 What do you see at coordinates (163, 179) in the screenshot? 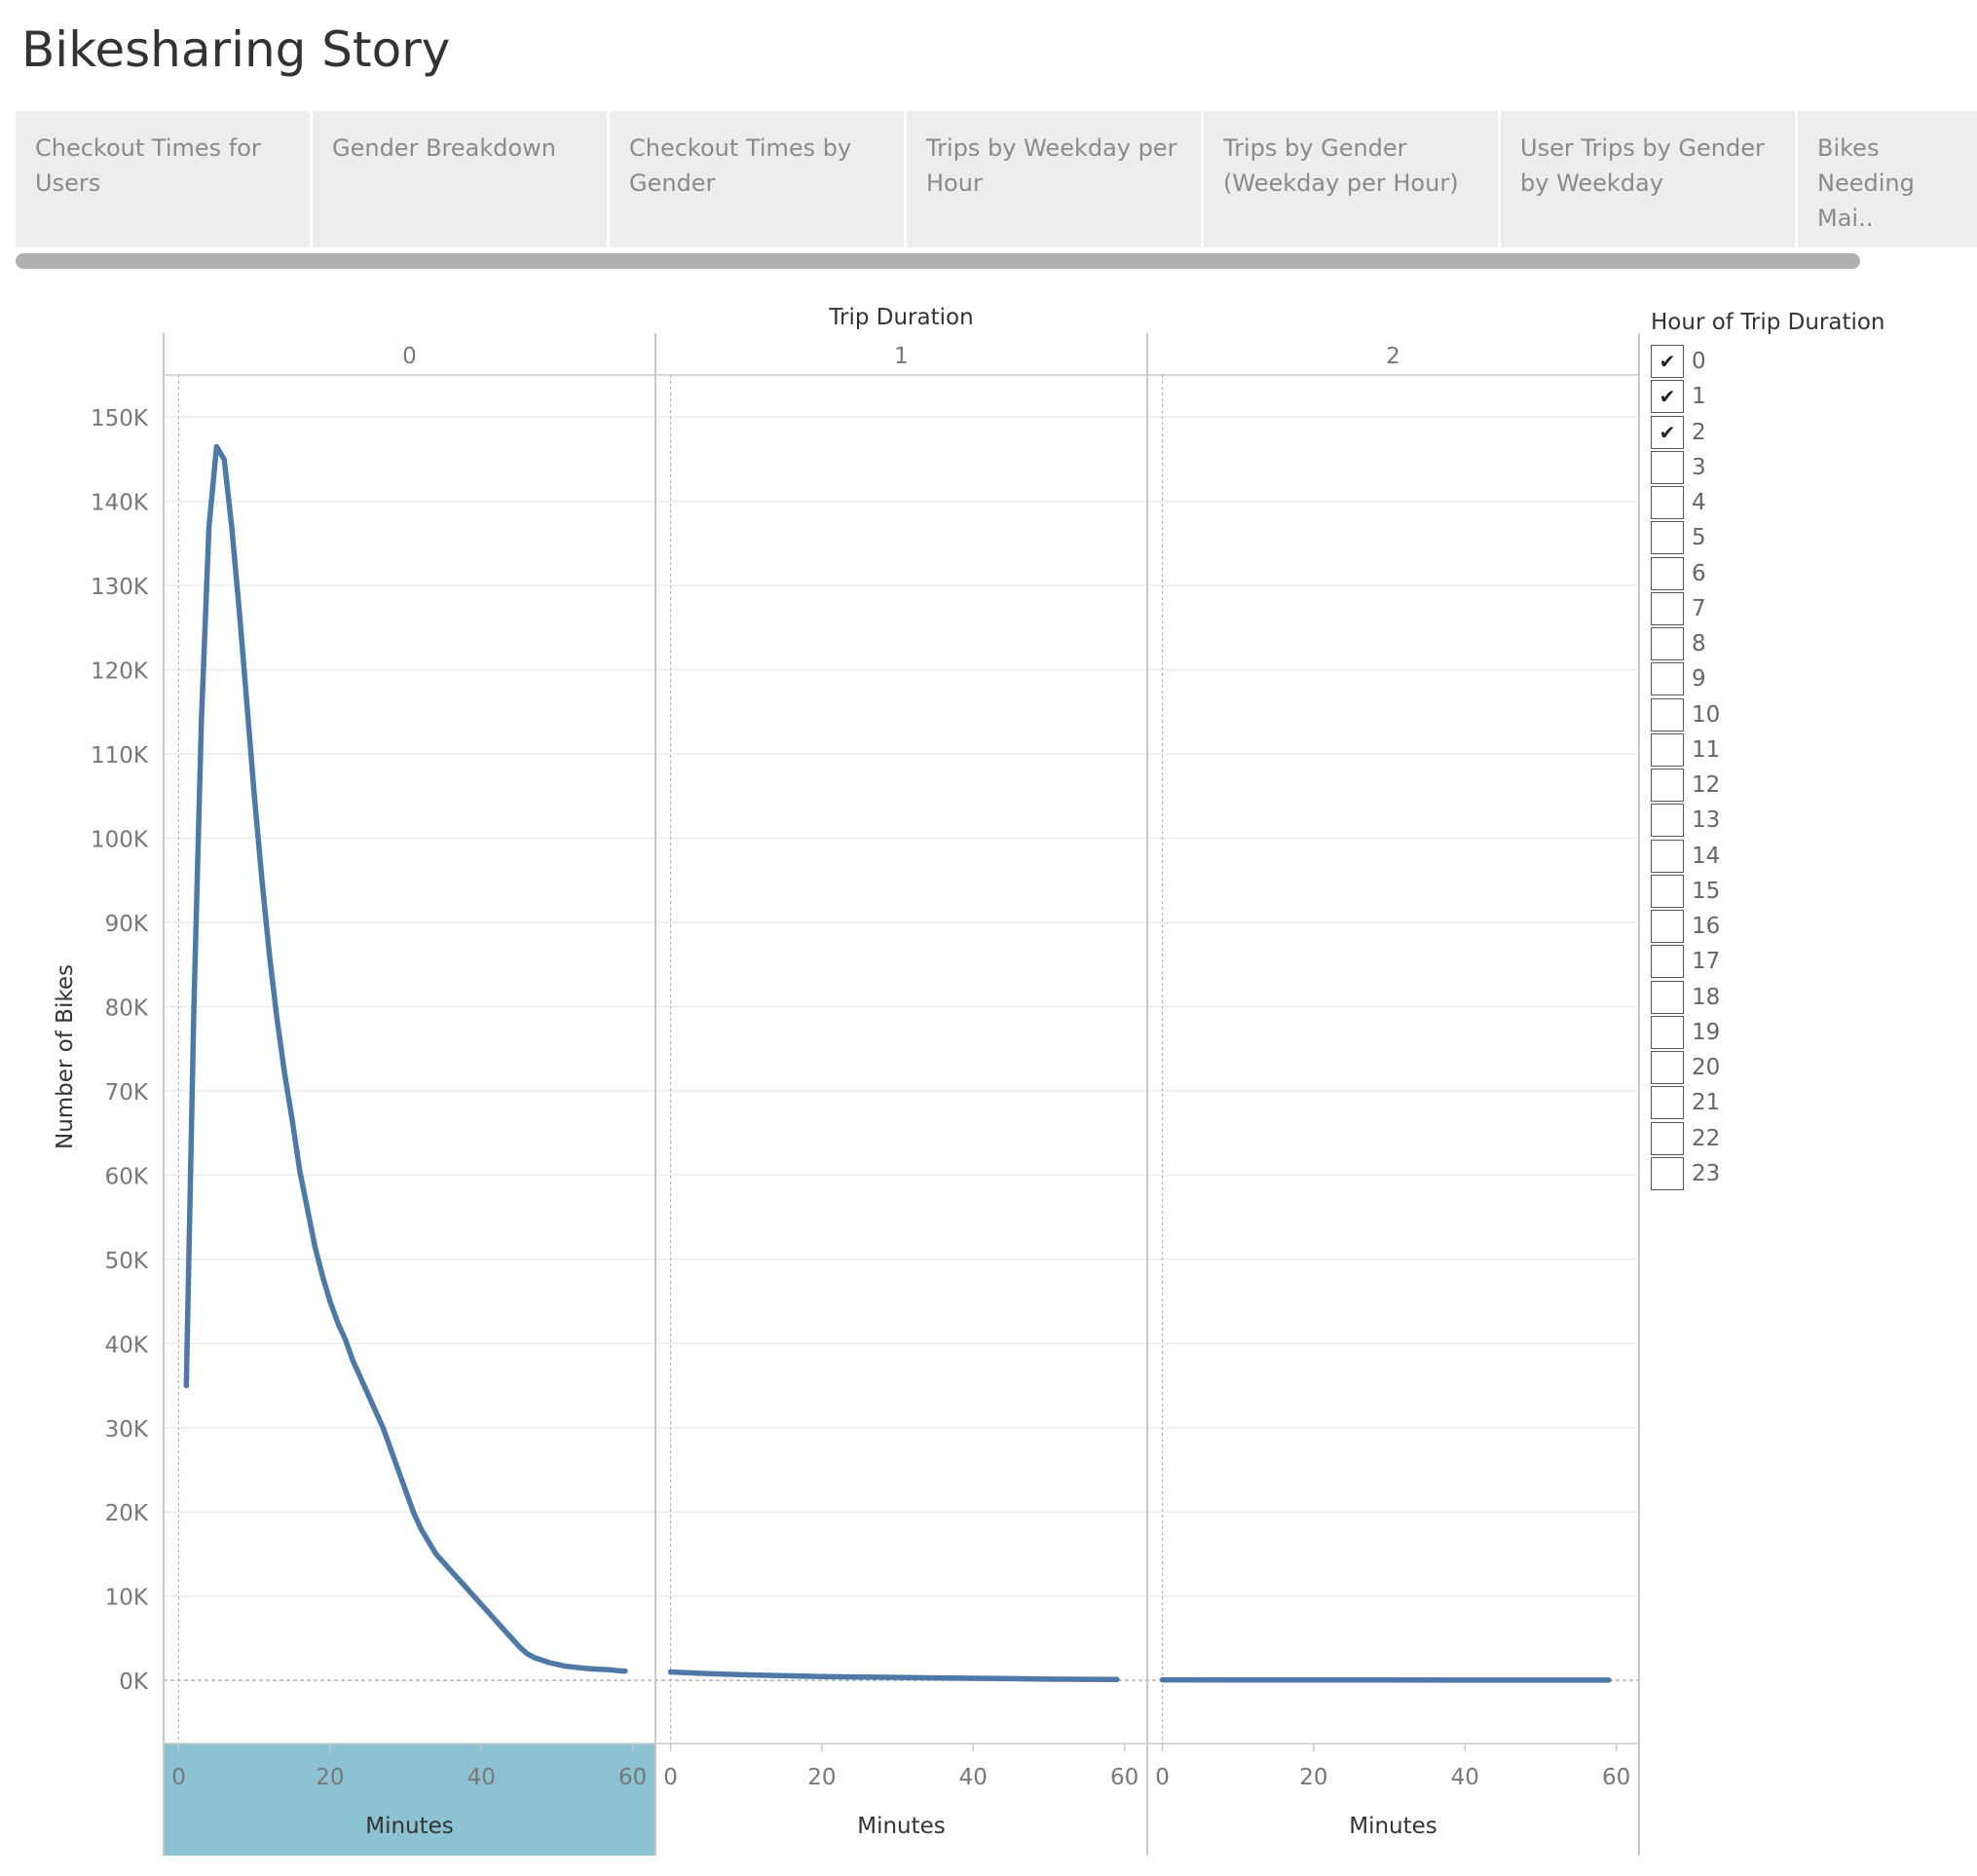
I see `tab-checkout-times-for-users: Checkout Times for Users` at bounding box center [163, 179].